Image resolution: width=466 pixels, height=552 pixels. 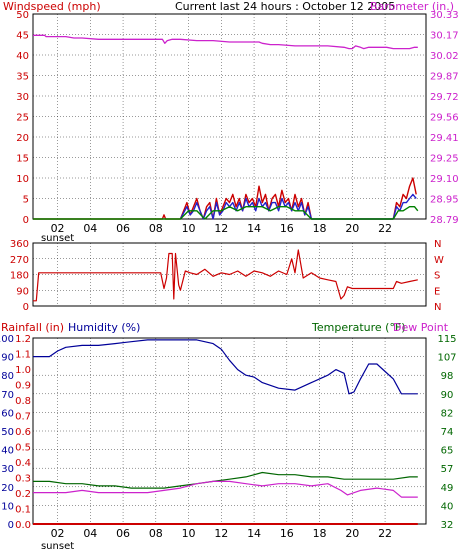 I want to click on baro-tick-0: 28.79, so click(x=444, y=220).